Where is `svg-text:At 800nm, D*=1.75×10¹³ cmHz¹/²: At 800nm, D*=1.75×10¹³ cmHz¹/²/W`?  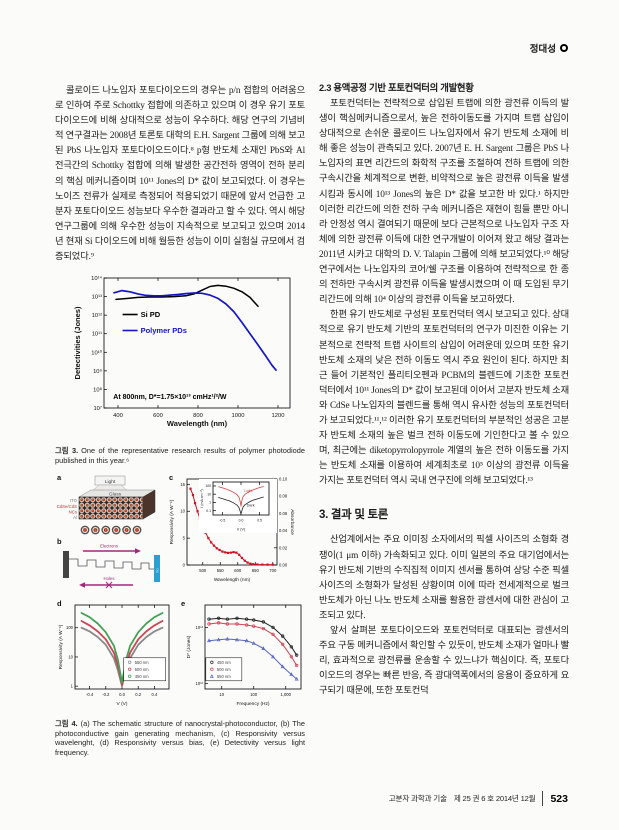 svg-text:At 800nm, D*=1.75×10¹³ cmHz¹/²: At 800nm, D*=1.75×10¹³ cmHz¹/²/W is located at coordinates (170, 397).